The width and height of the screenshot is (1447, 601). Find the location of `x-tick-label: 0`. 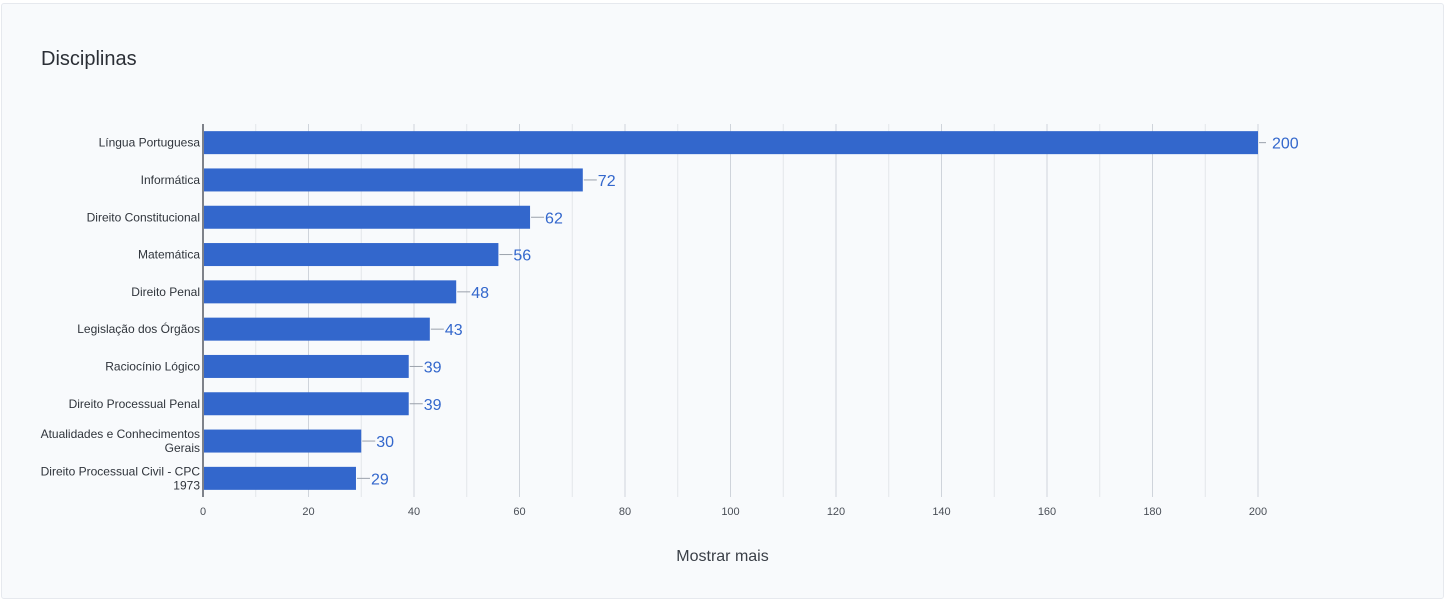

x-tick-label: 0 is located at coordinates (203, 512).